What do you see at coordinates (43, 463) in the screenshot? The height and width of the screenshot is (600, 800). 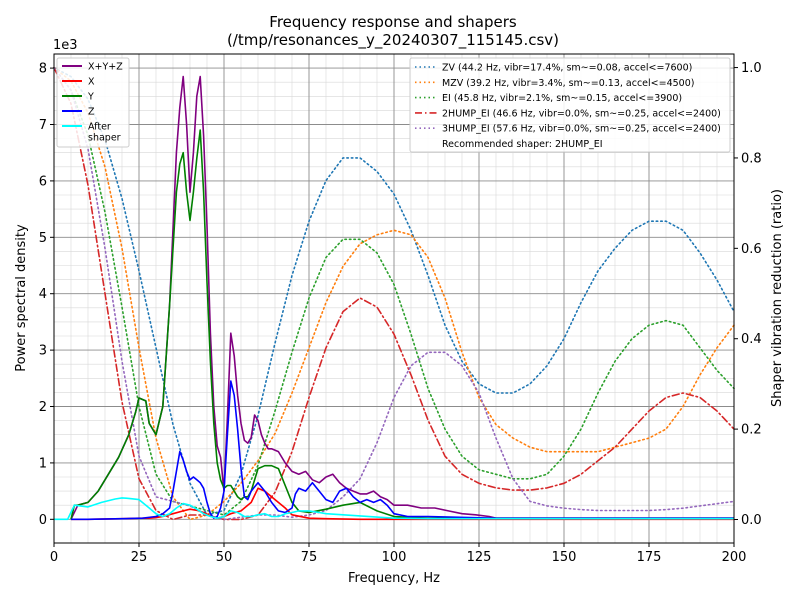 I see `y-tick-label: 1` at bounding box center [43, 463].